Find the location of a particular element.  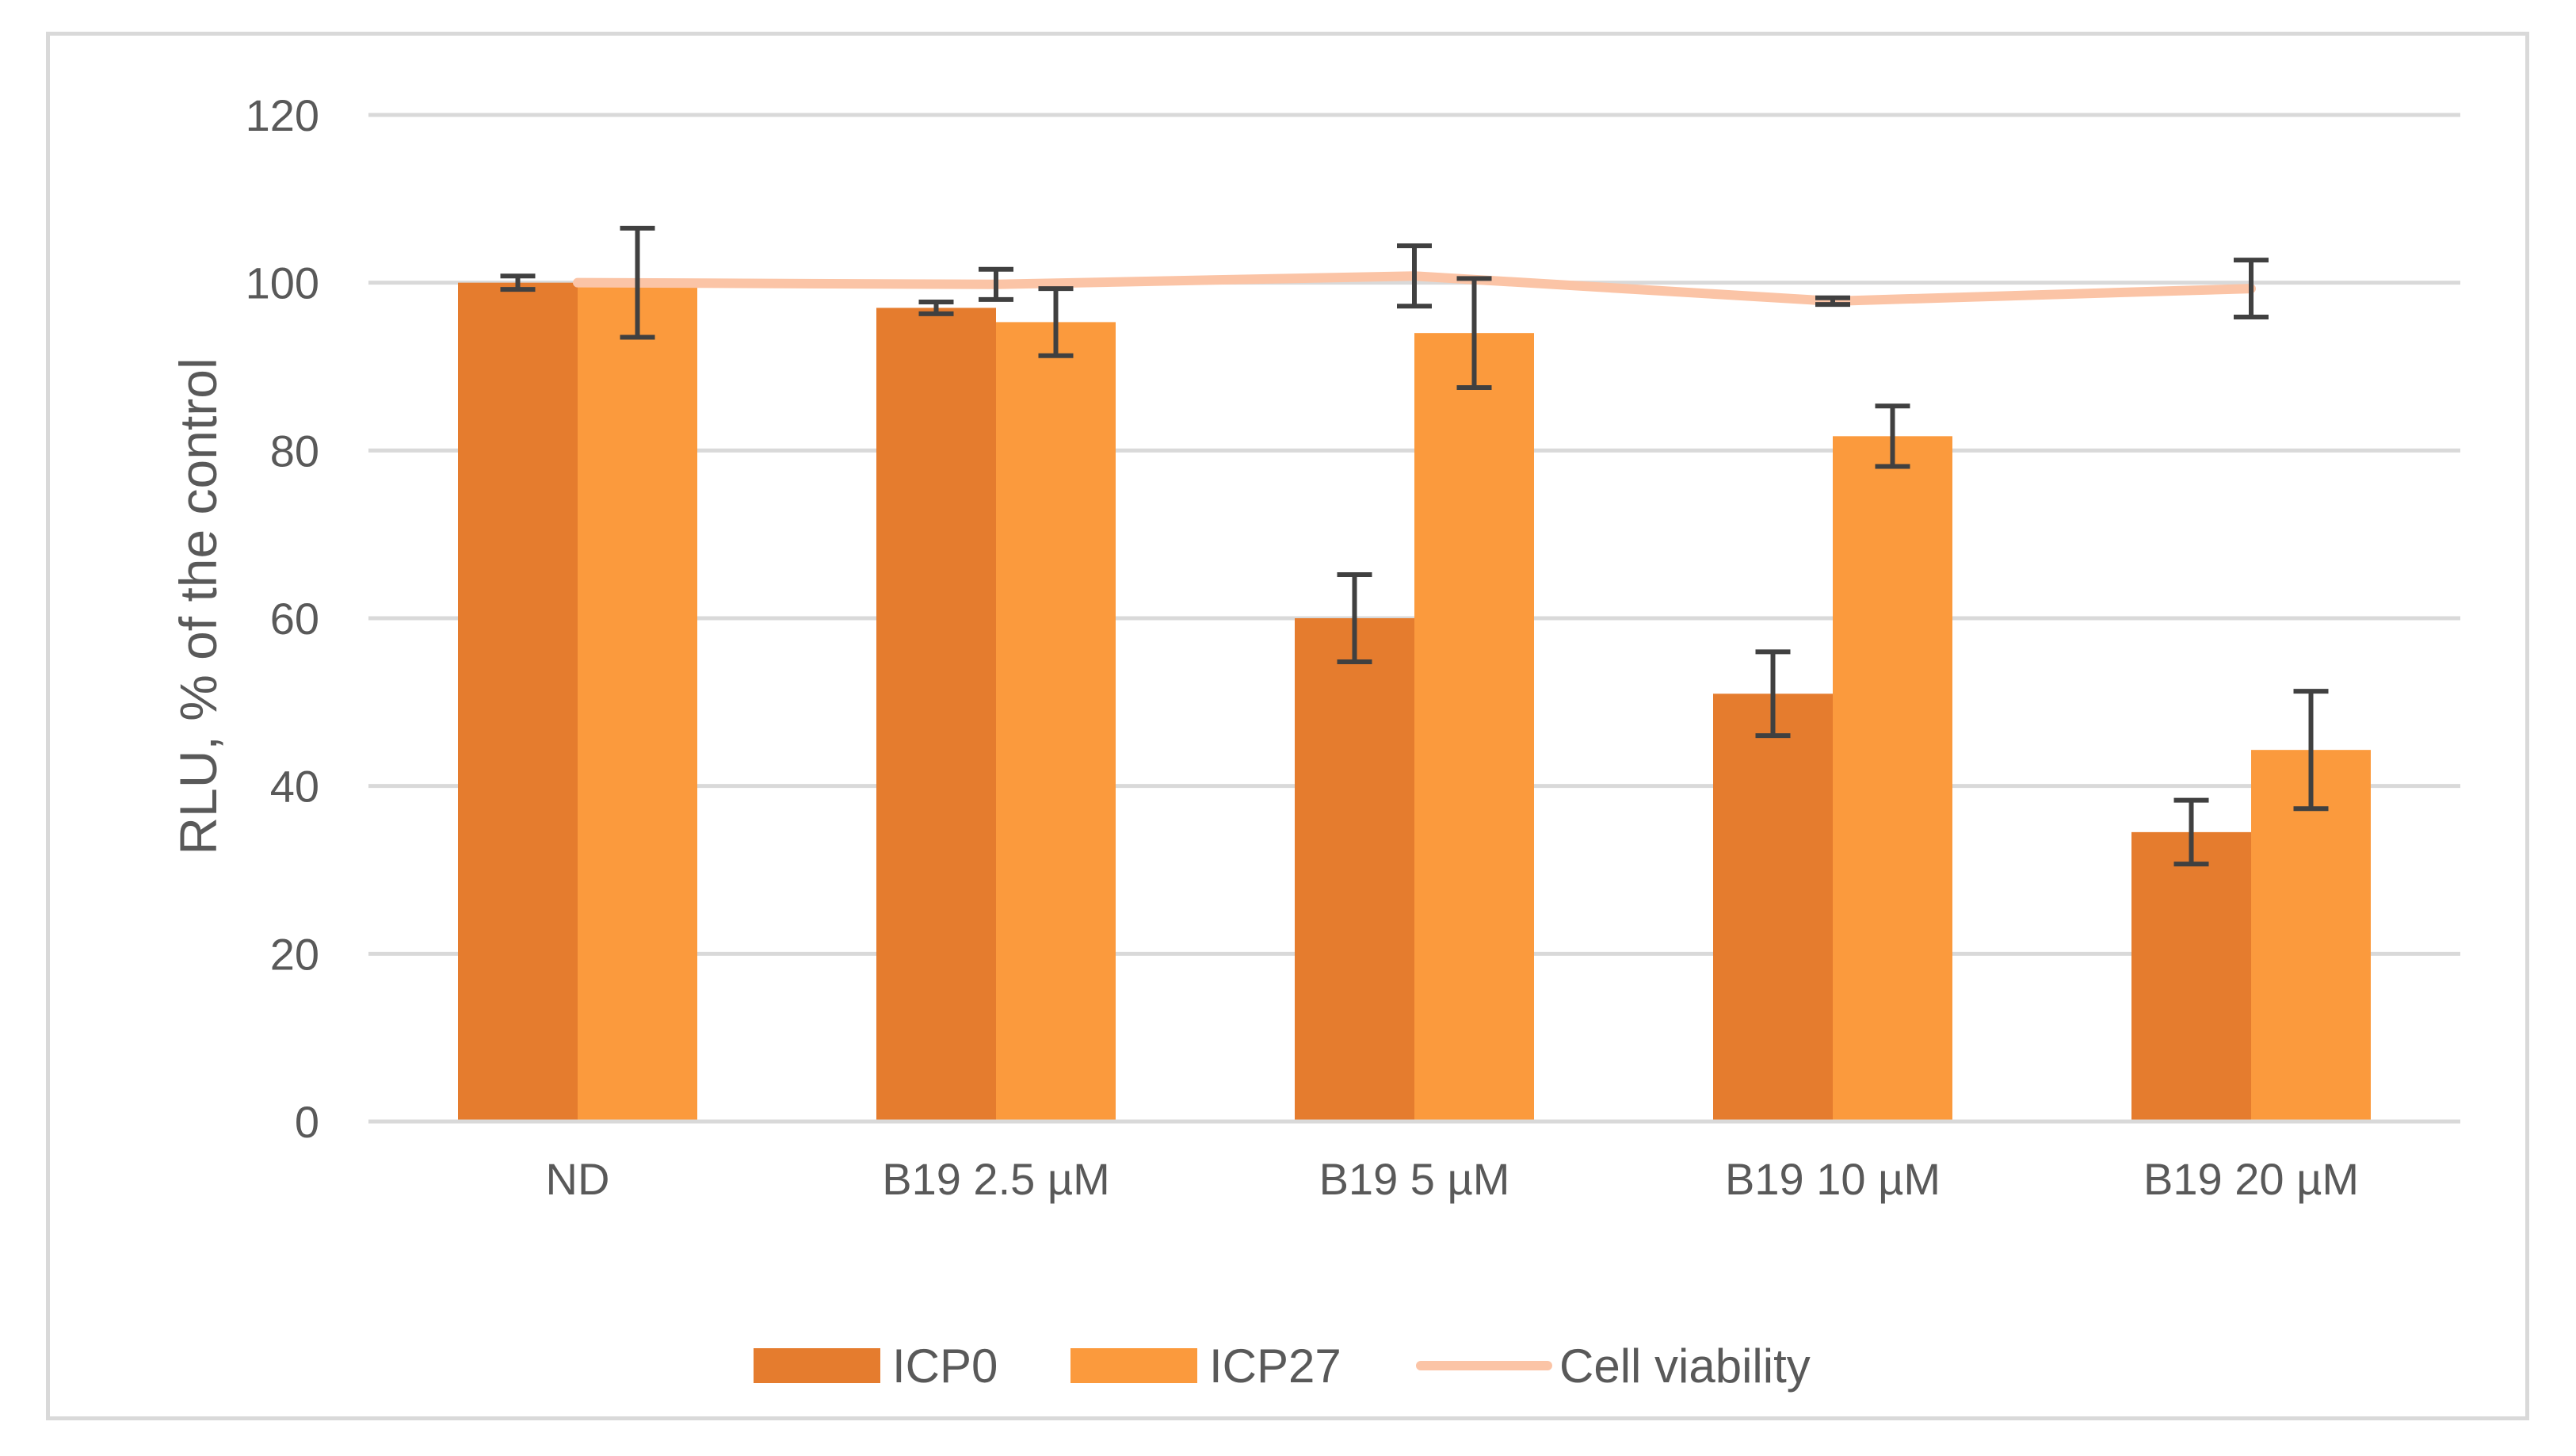

legend-label-0: ICP0 is located at coordinates (945, 1366).